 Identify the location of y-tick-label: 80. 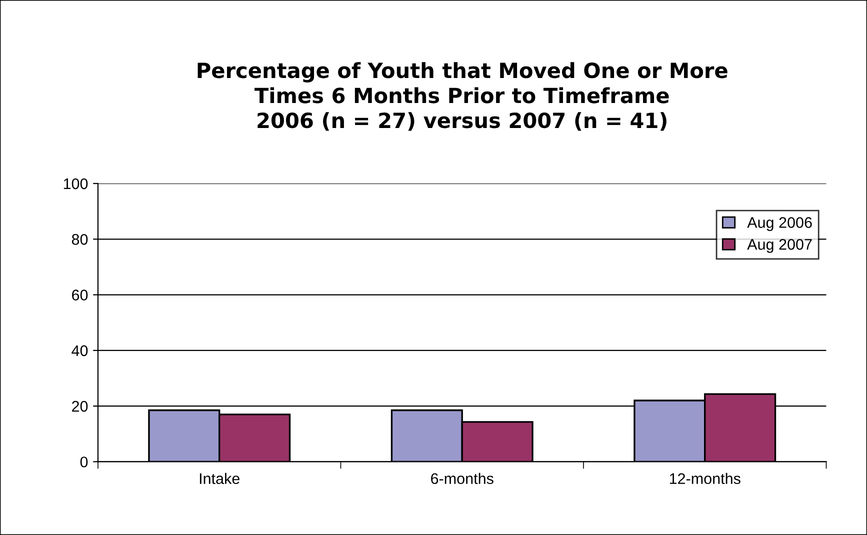
(80, 239).